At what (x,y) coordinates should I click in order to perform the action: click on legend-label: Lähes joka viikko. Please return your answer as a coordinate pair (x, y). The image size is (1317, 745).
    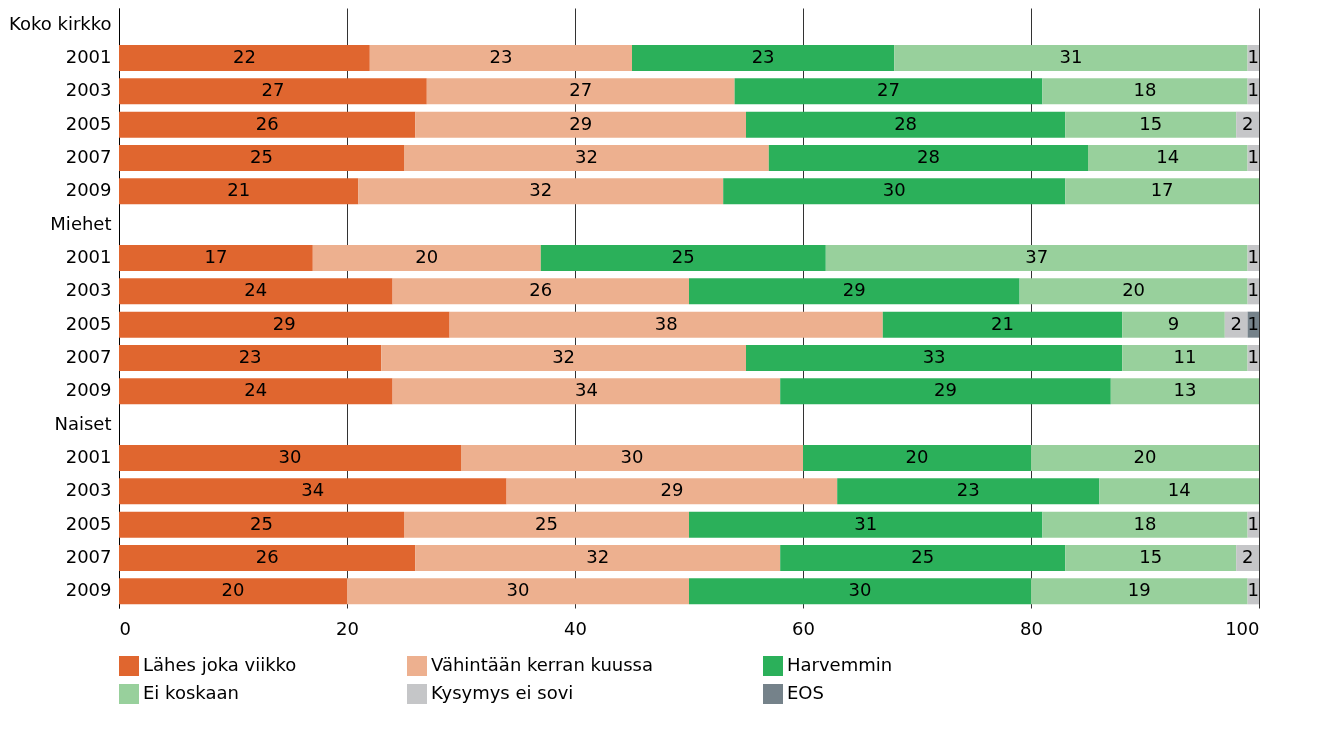
    Looking at the image, I should click on (220, 664).